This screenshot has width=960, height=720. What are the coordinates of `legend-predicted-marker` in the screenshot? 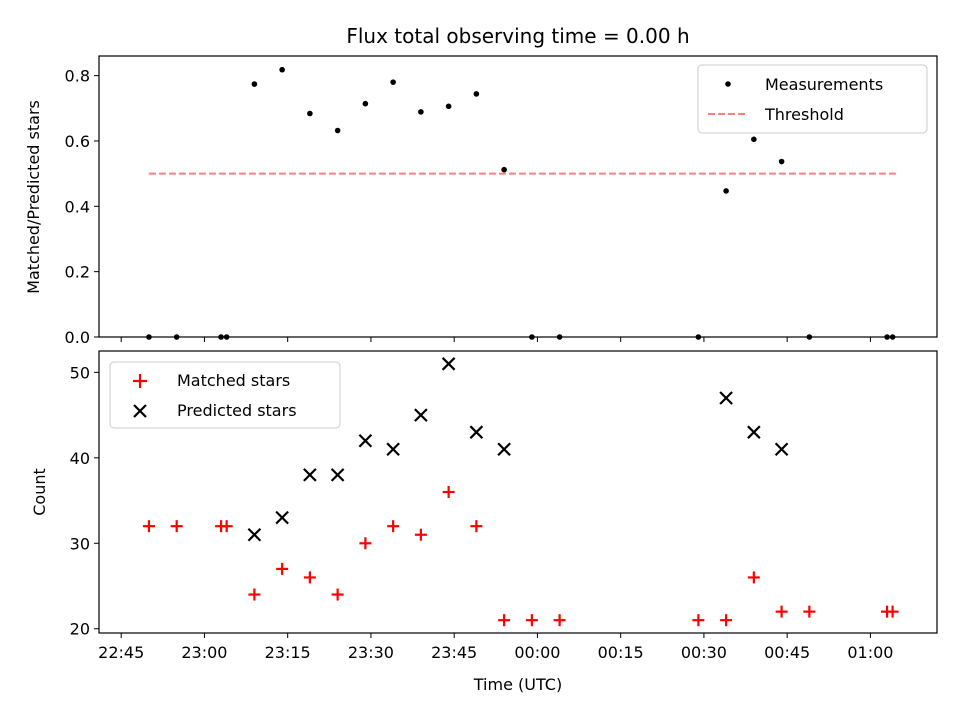 It's located at (140, 411).